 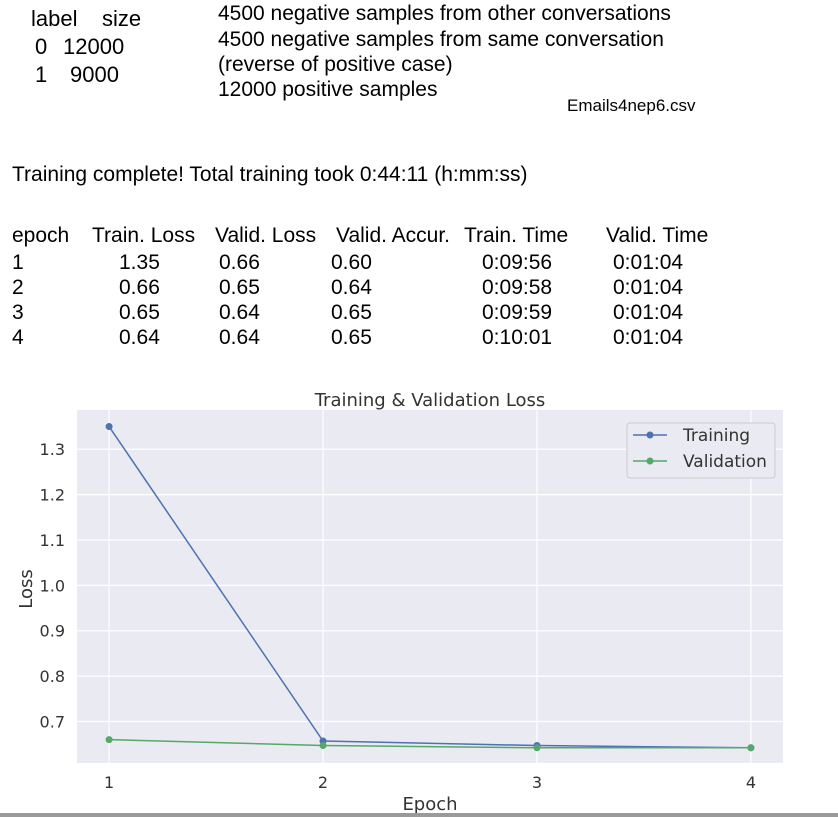 I want to click on stats-cell: 1.35, so click(x=139, y=262).